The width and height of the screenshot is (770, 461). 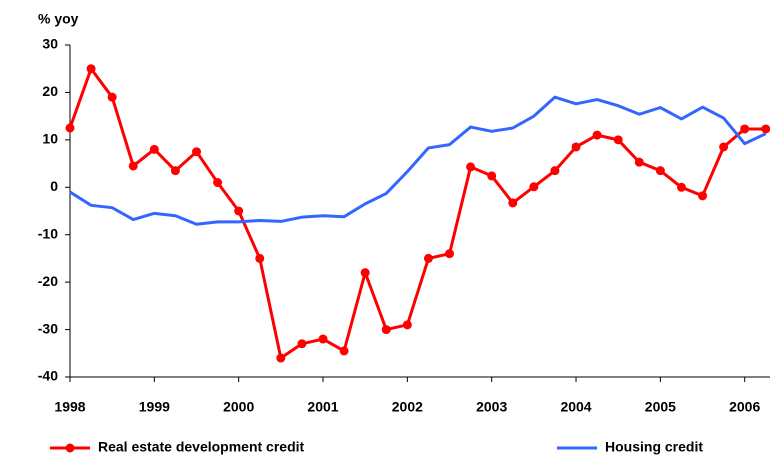 What do you see at coordinates (50, 139) in the screenshot?
I see `y-tick-label: 10` at bounding box center [50, 139].